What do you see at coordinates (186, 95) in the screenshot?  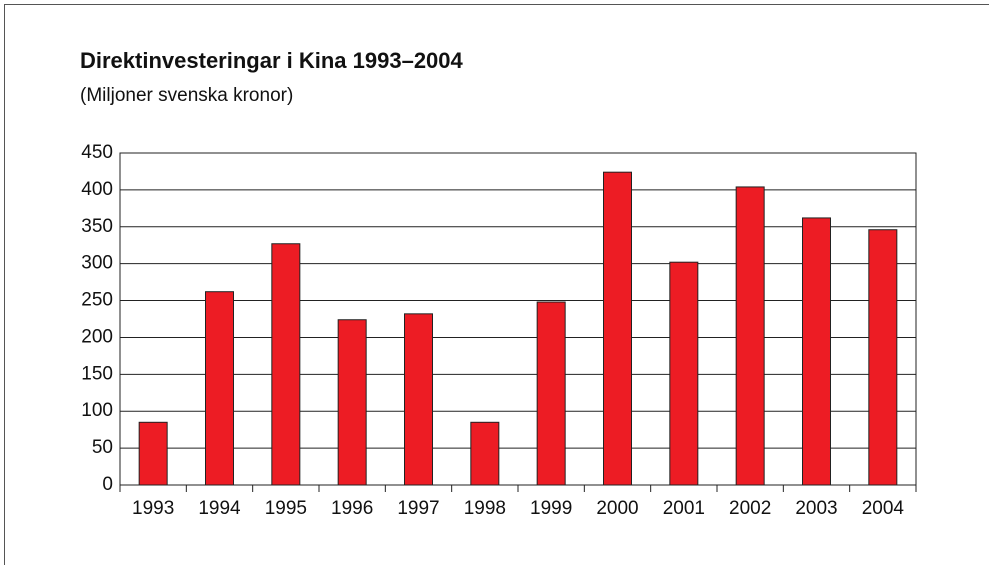 I see `chart-subtitle: (Miljoner svenska kronor)` at bounding box center [186, 95].